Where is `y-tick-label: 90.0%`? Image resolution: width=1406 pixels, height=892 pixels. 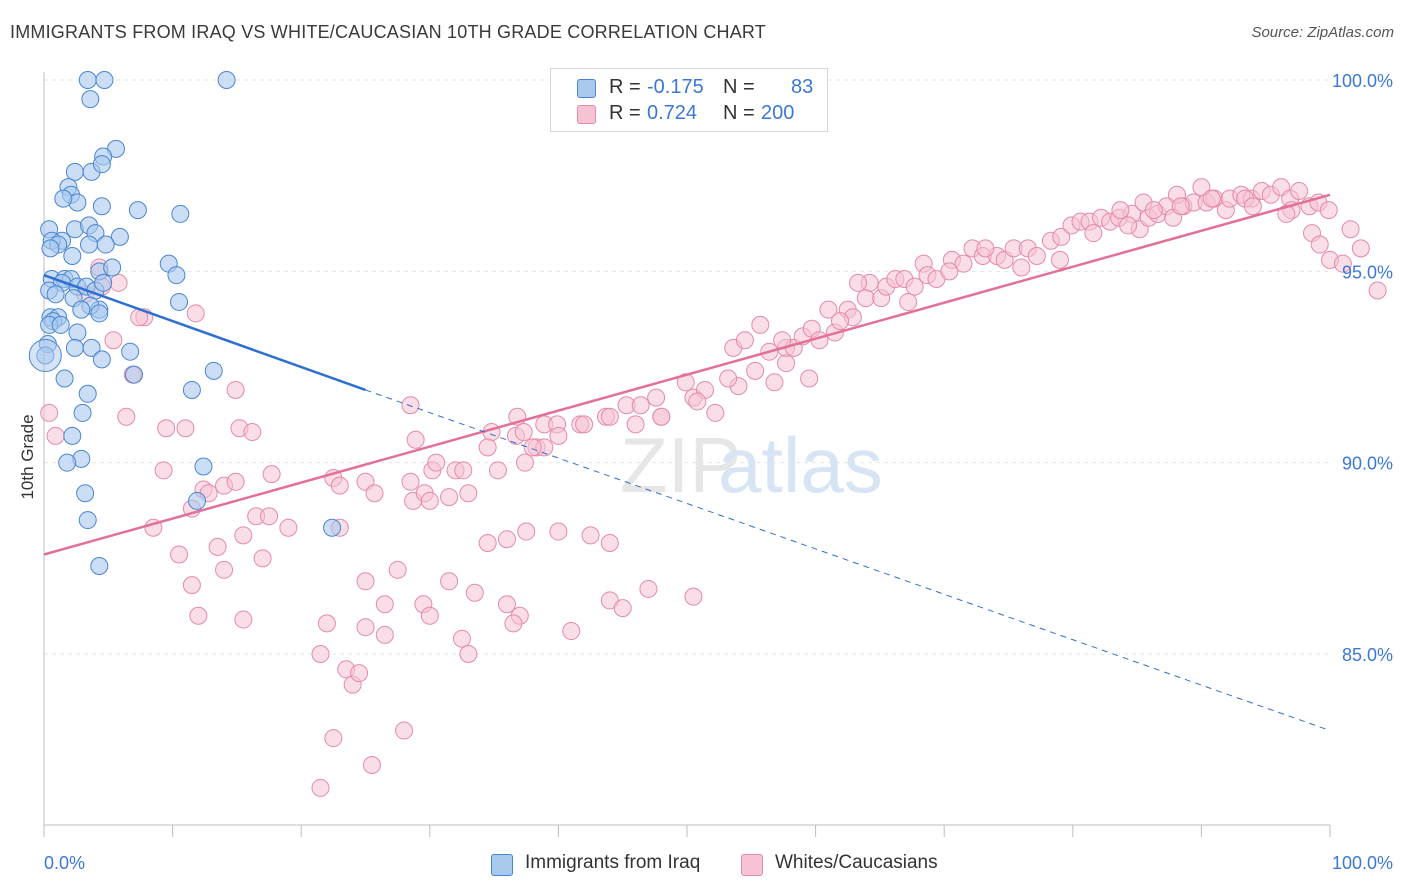
y-tick-label: 90.0% is located at coordinates (1367, 464).